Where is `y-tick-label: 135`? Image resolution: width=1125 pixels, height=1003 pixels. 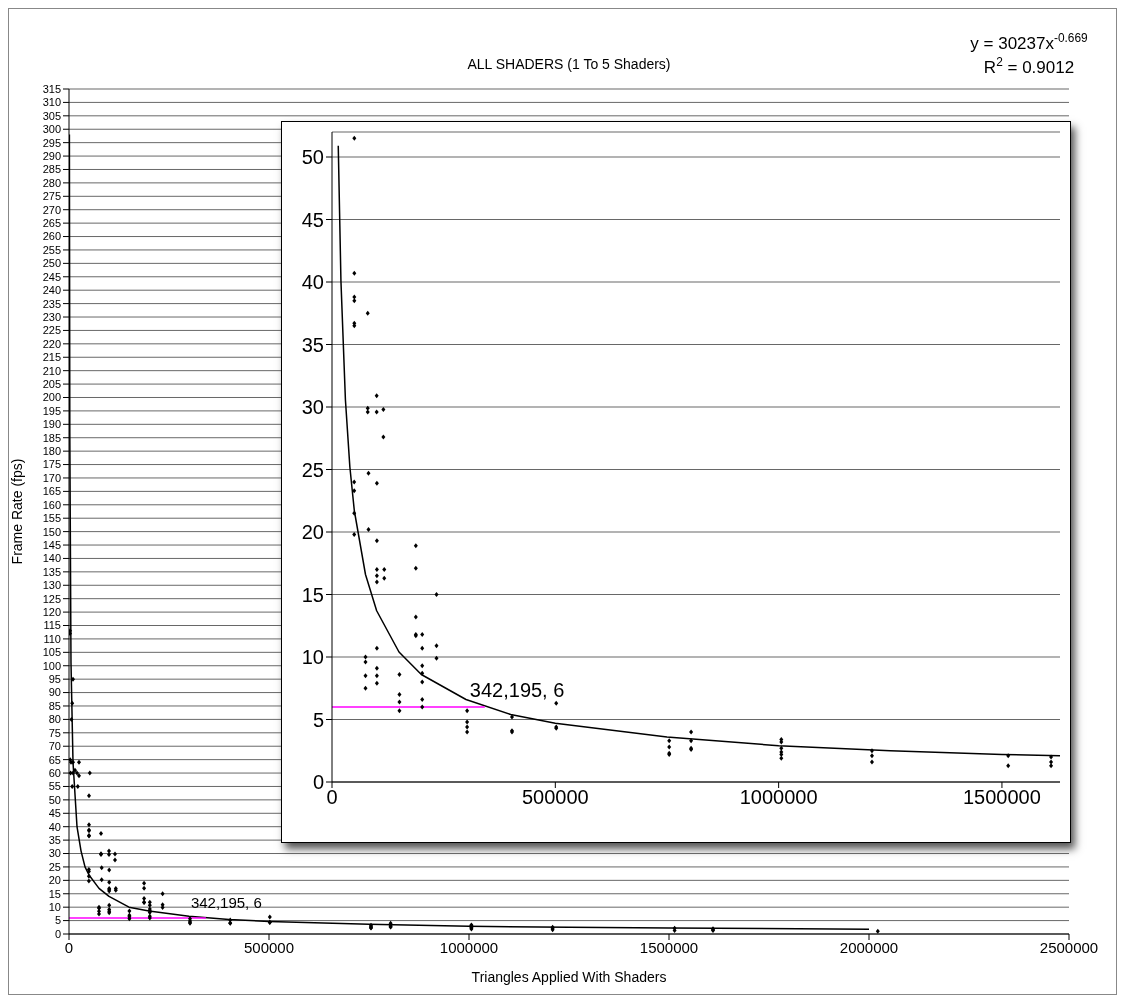
y-tick-label: 135 is located at coordinates (51, 571).